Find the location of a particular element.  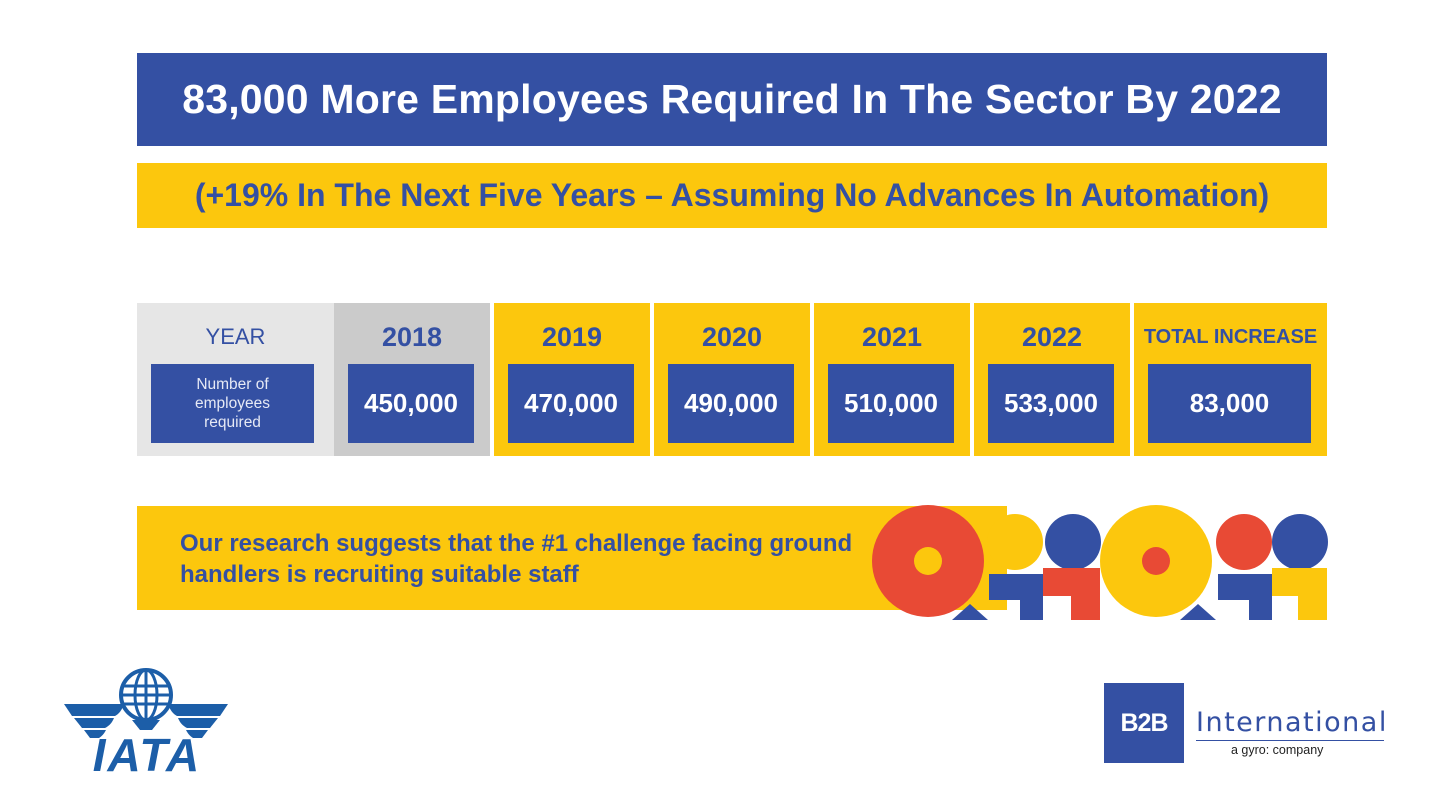

decorative-people-shapes is located at coordinates (1100, 562).